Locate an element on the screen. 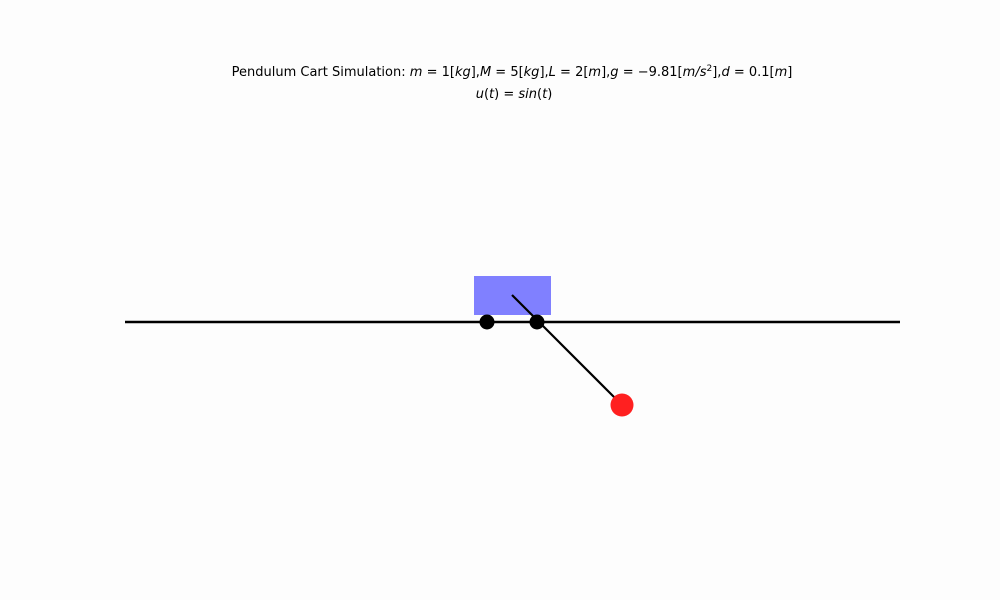  param-d: d = 0.1[m] is located at coordinates (757, 72).